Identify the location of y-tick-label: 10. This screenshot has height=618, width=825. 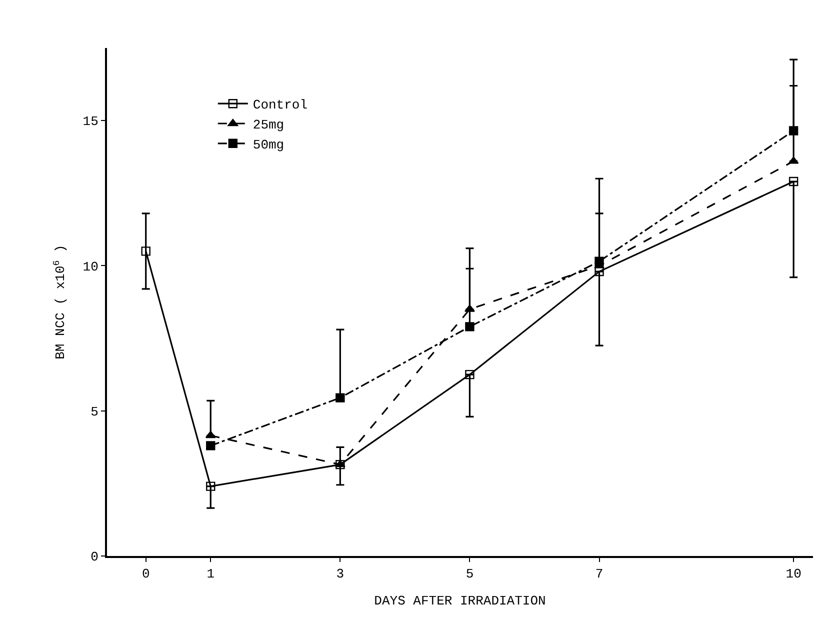
(90, 266).